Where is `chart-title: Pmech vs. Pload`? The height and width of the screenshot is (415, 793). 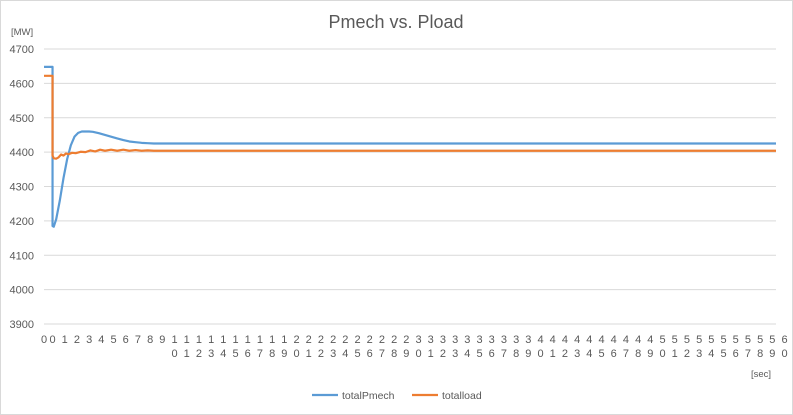 chart-title: Pmech vs. Pload is located at coordinates (395, 22).